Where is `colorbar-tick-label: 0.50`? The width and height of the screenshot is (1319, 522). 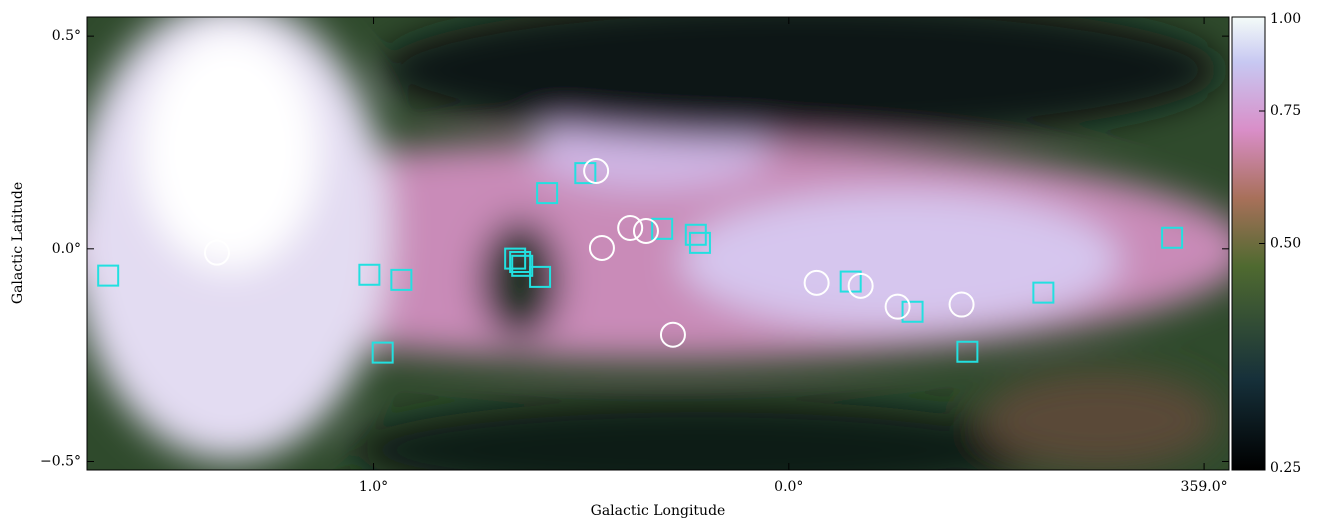 colorbar-tick-label: 0.50 is located at coordinates (1285, 244).